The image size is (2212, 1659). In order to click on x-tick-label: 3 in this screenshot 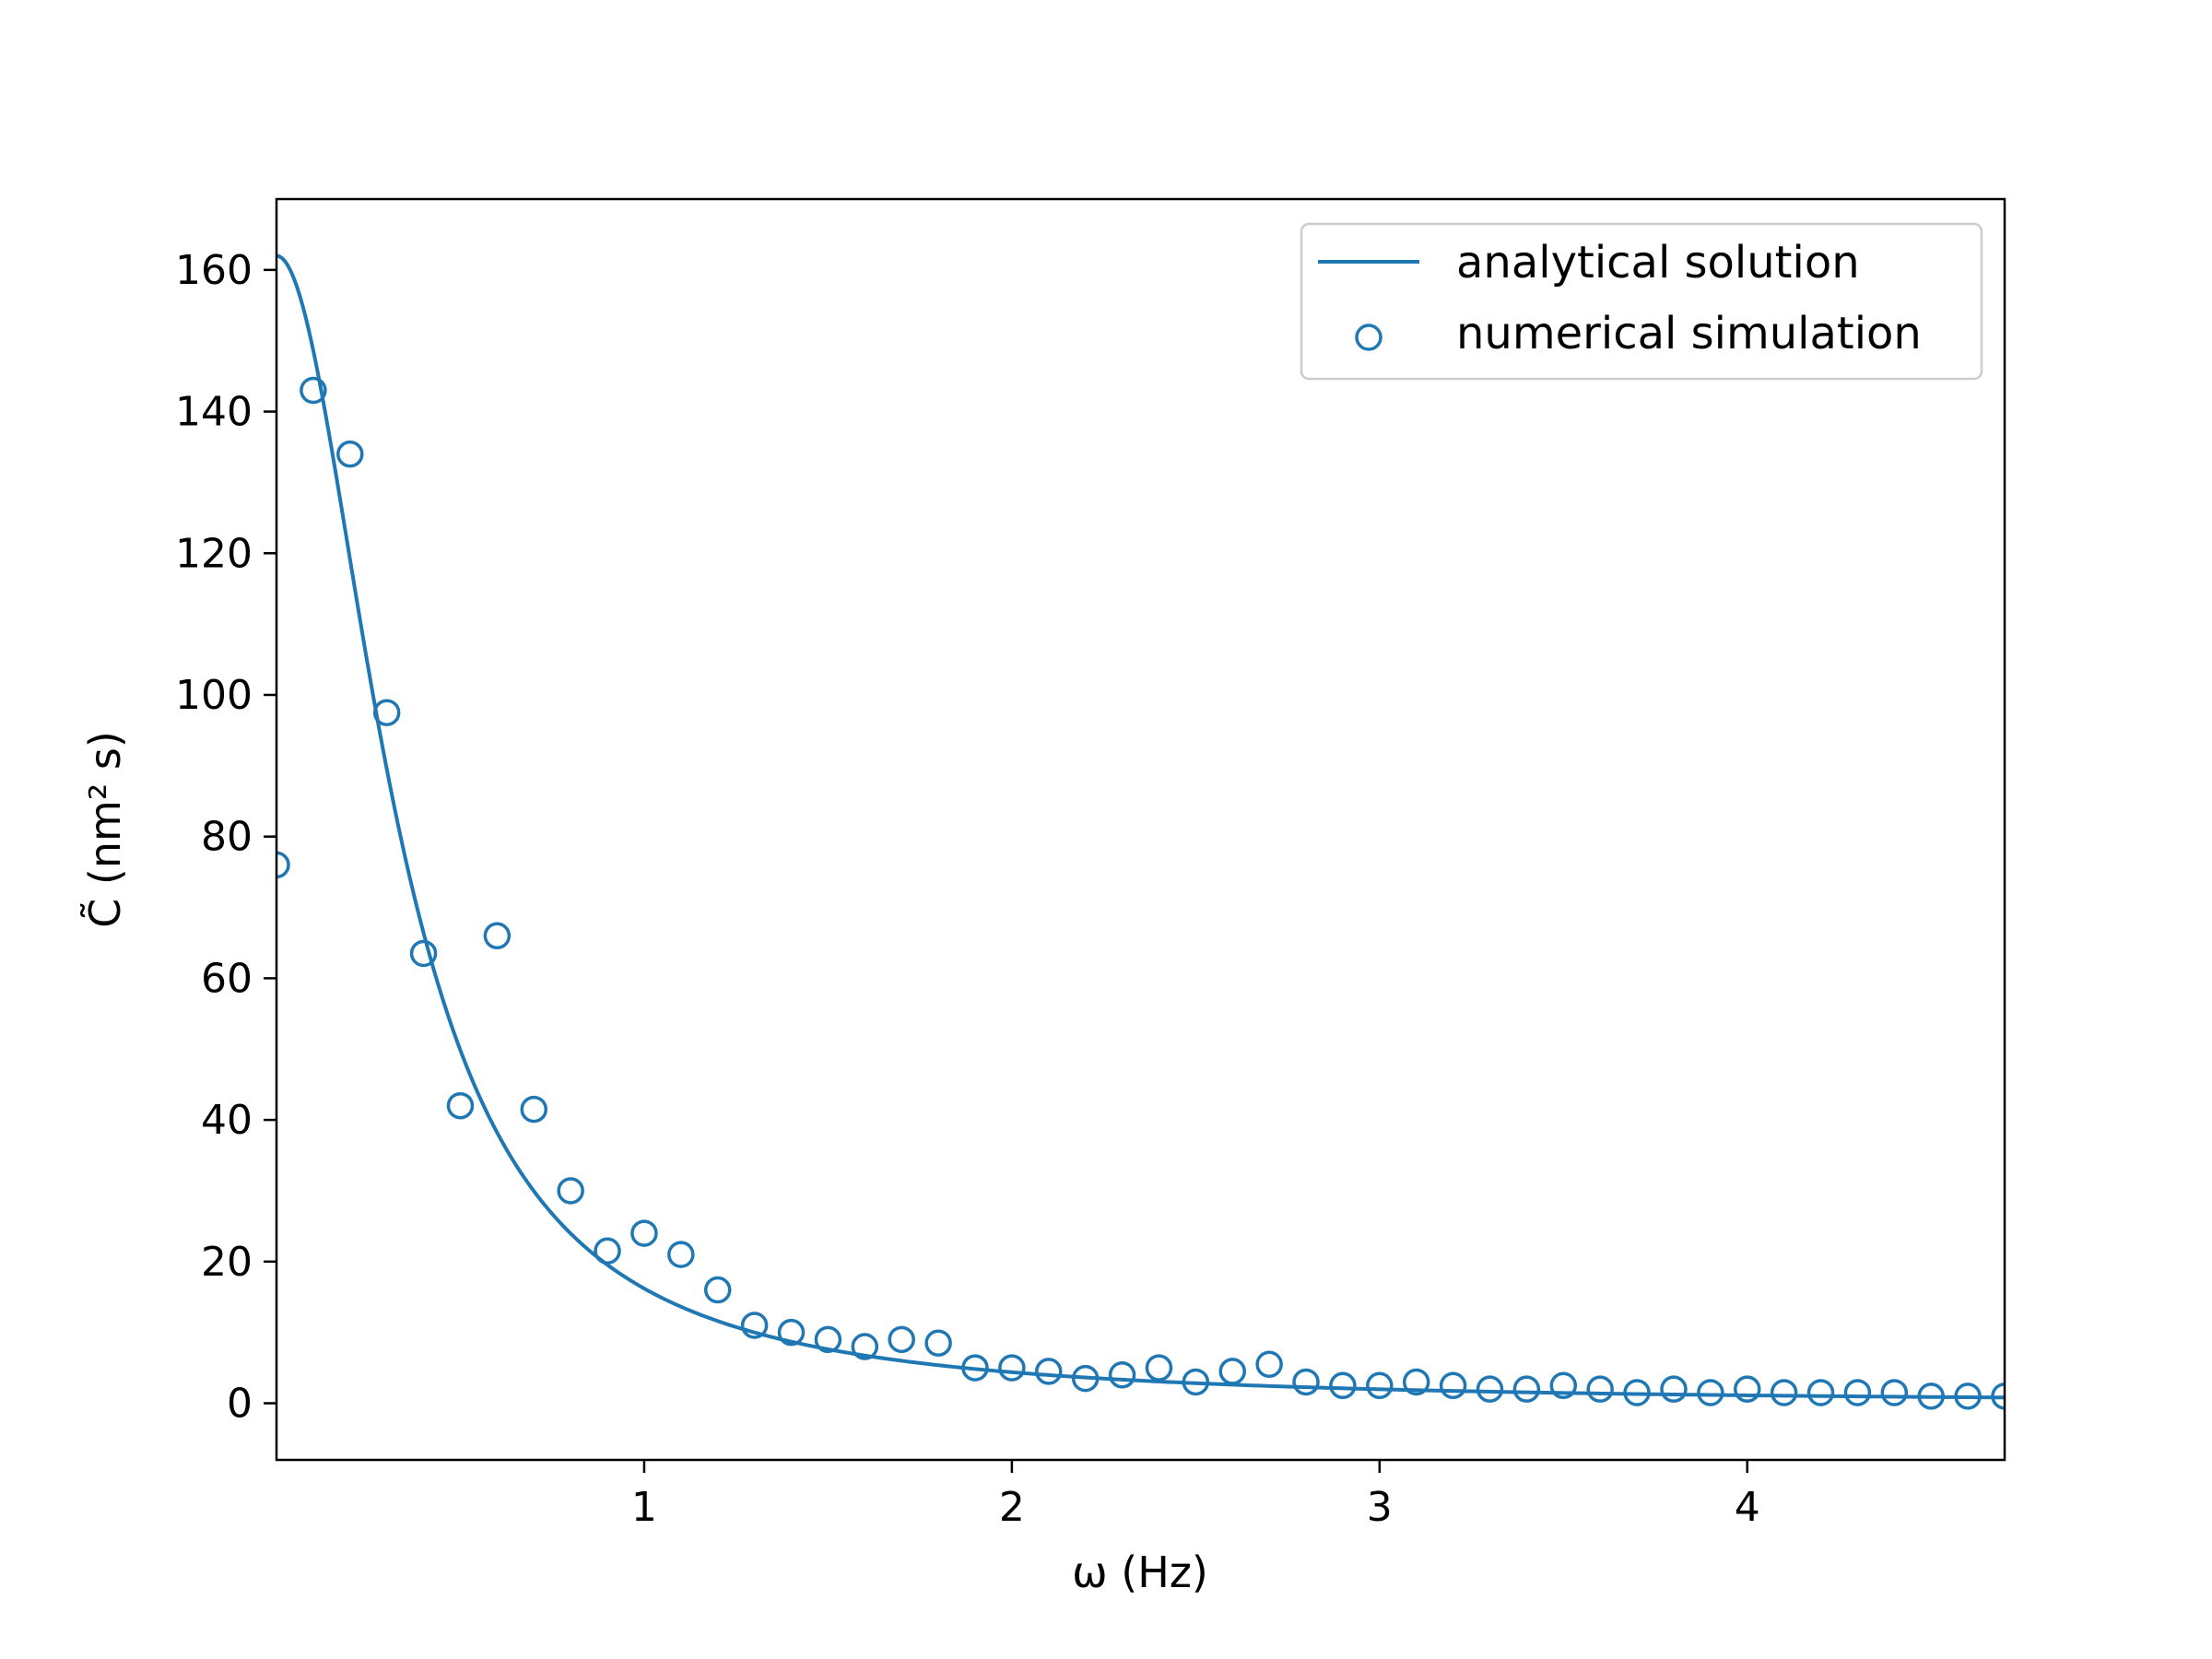, I will do `click(1380, 1507)`.